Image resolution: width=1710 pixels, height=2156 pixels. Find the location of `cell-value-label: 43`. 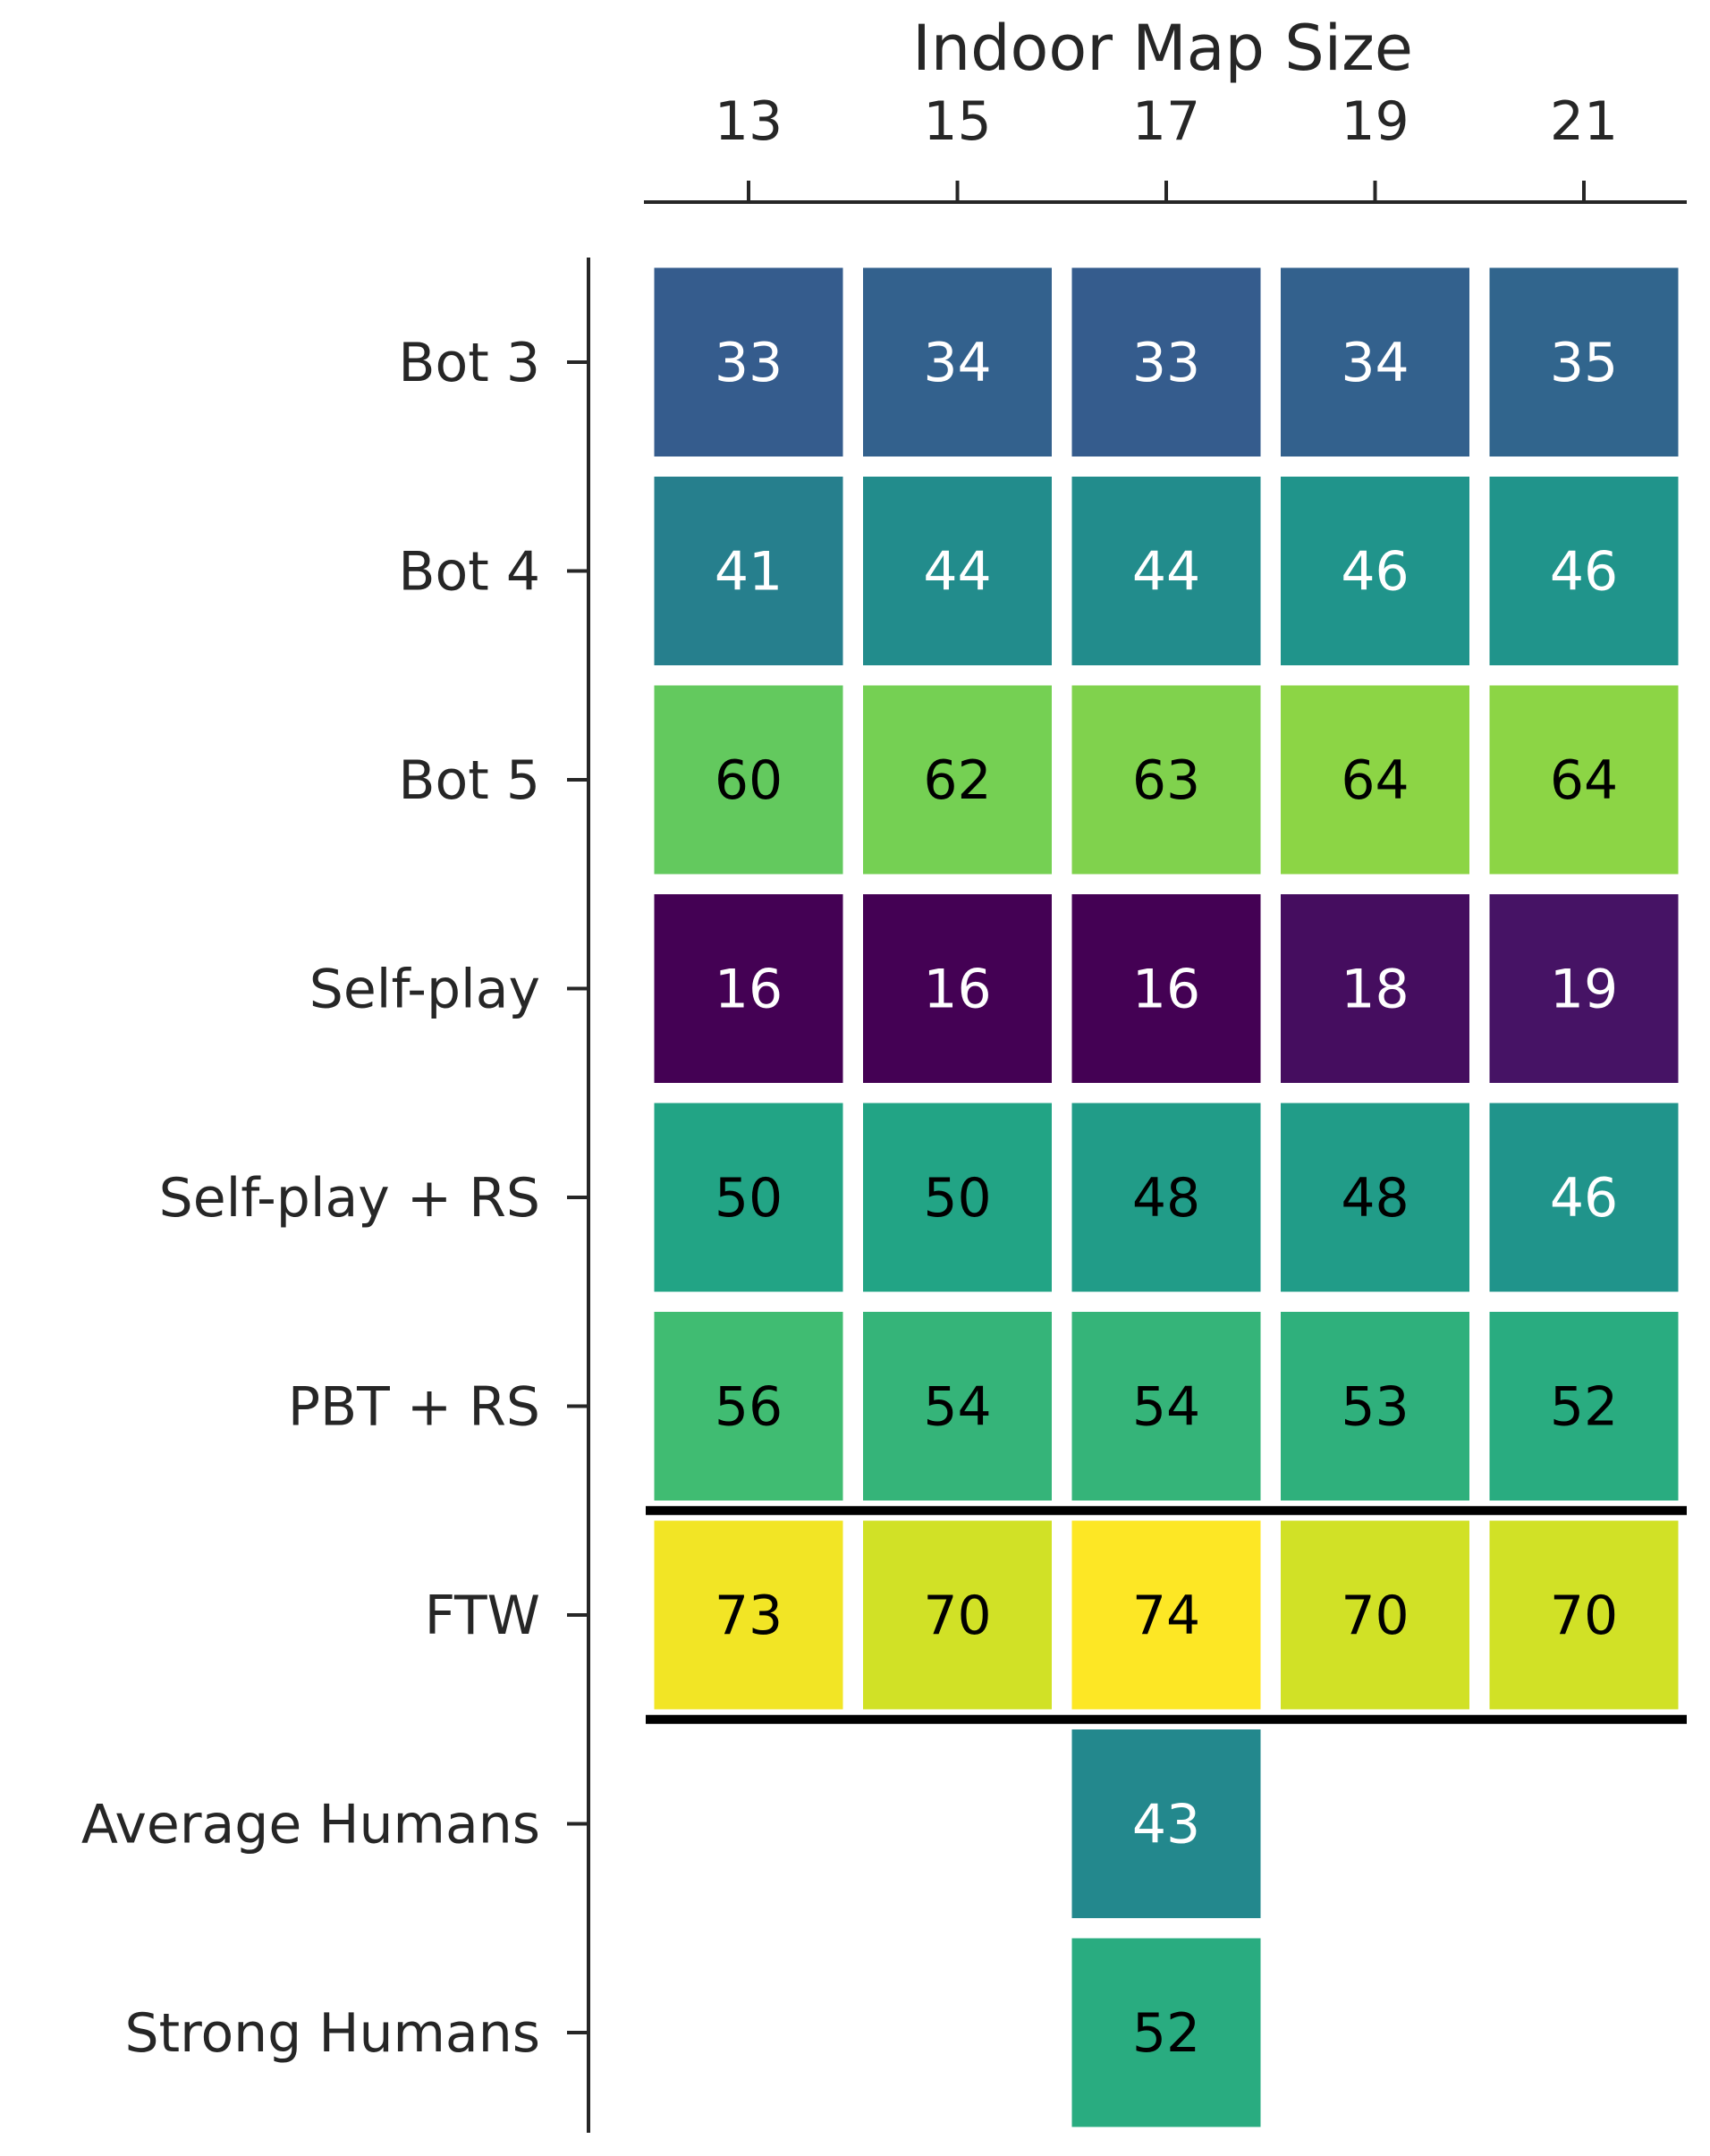

cell-value-label: 43 is located at coordinates (1166, 1825).